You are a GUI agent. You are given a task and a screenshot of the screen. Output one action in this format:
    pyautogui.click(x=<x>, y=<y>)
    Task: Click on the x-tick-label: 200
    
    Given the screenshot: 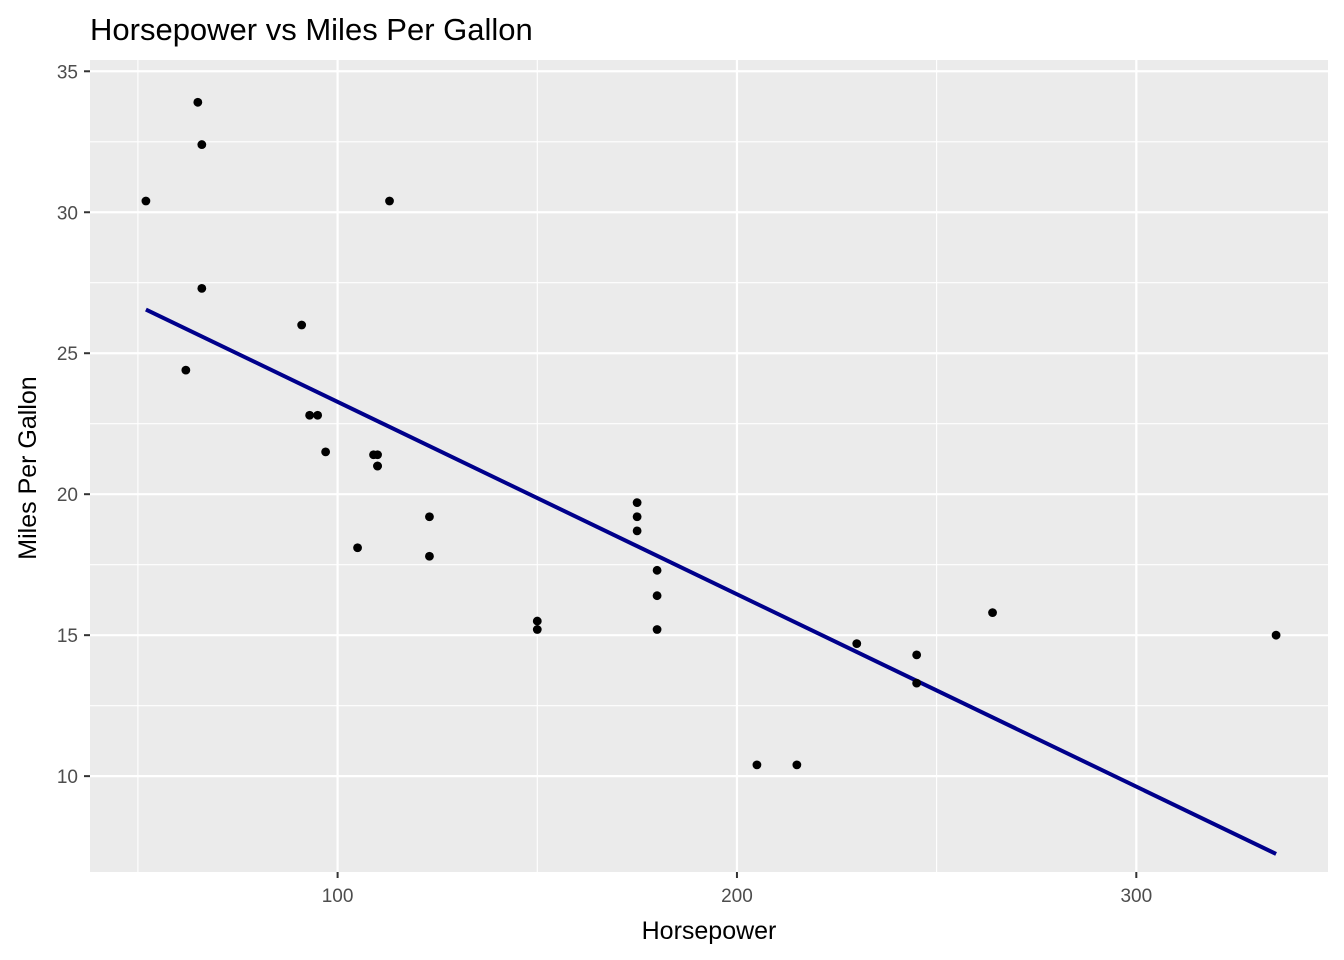 What is the action you would take?
    pyautogui.click(x=737, y=896)
    